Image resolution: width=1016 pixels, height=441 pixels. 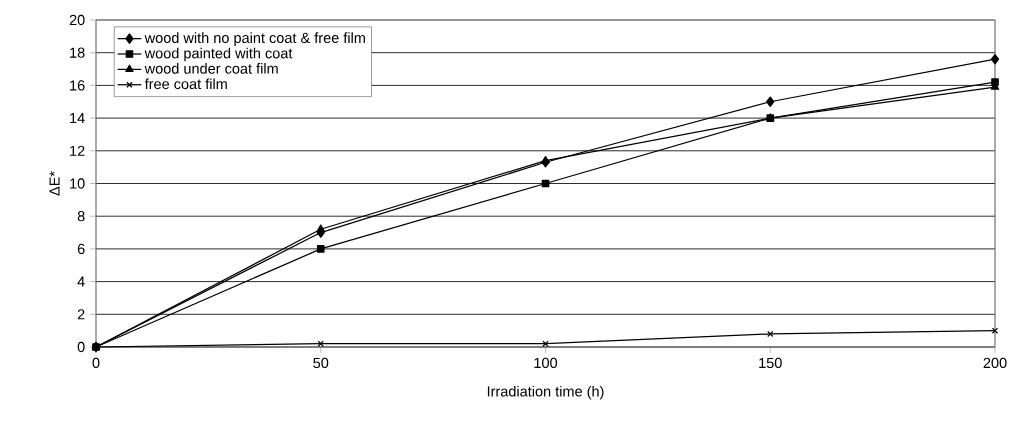 I want to click on y-tick-label: 4, so click(x=81, y=281).